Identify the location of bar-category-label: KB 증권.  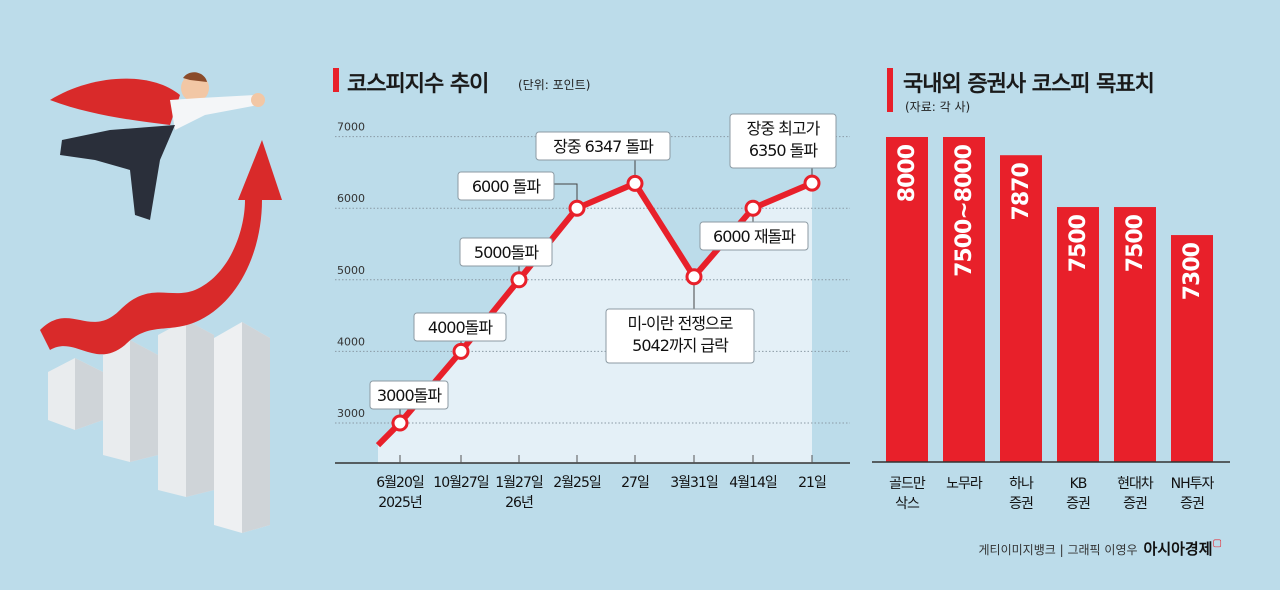
(1078, 494).